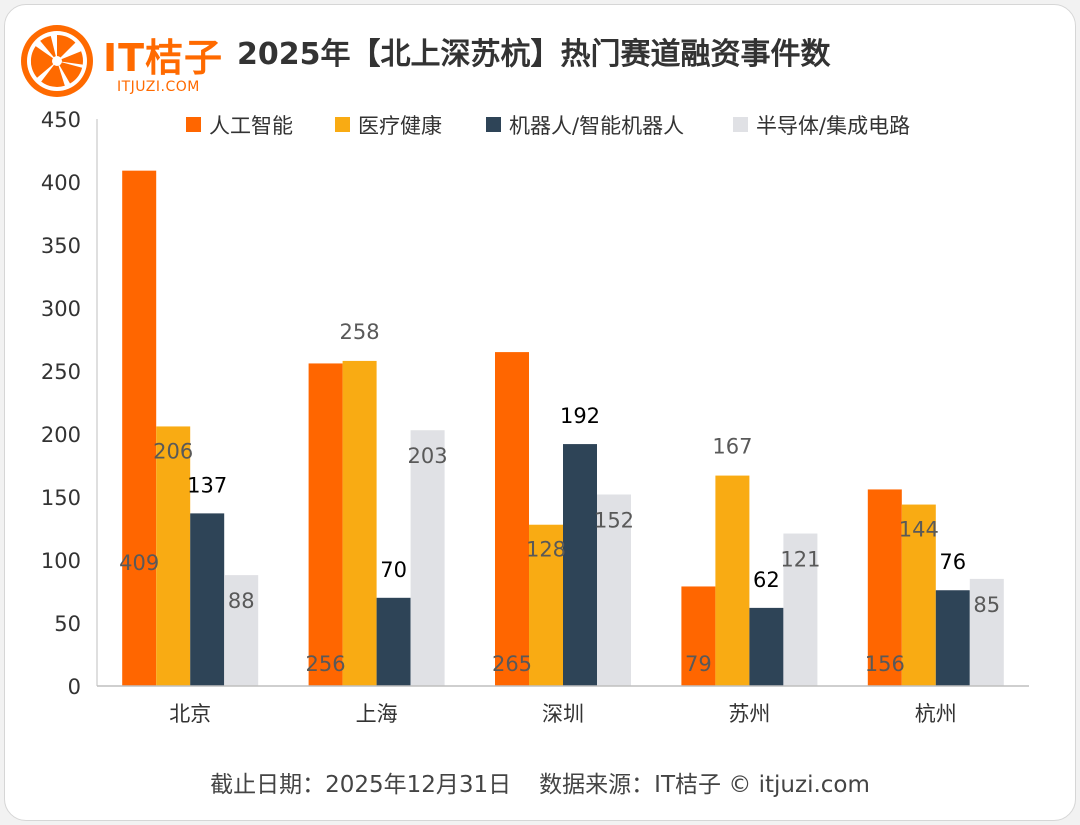 The height and width of the screenshot is (825, 1080). What do you see at coordinates (61, 309) in the screenshot?
I see `y-tick-label: 300` at bounding box center [61, 309].